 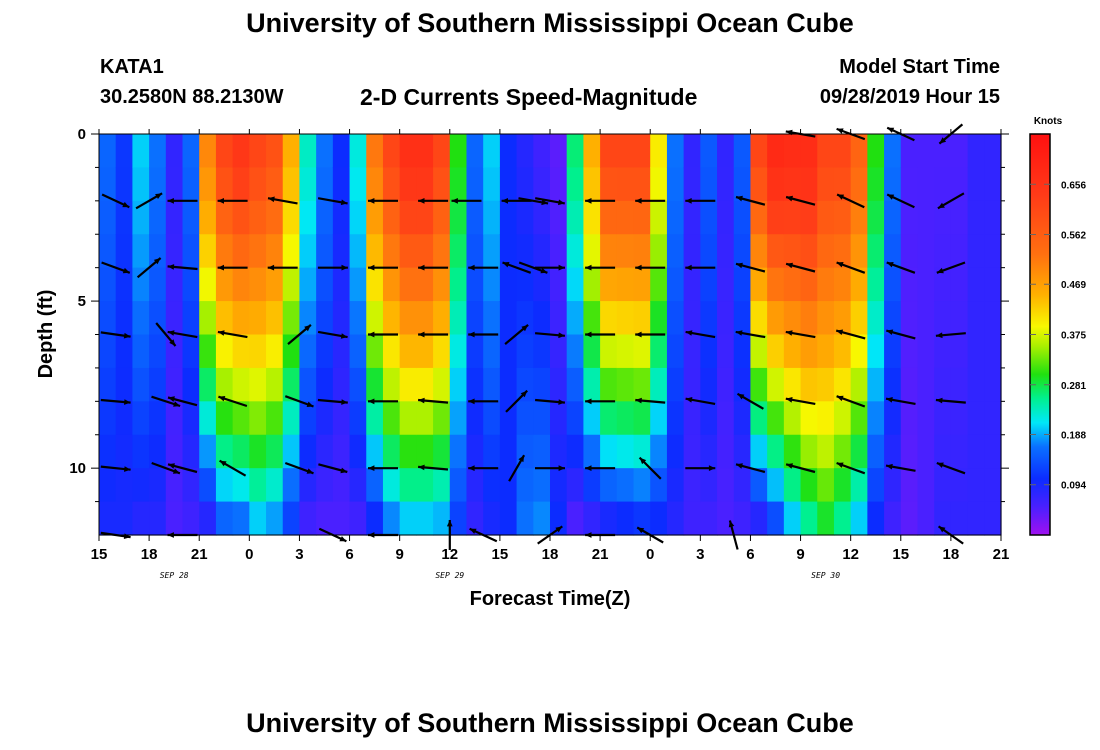 I want to click on date-label: SEP 30, so click(x=825, y=575).